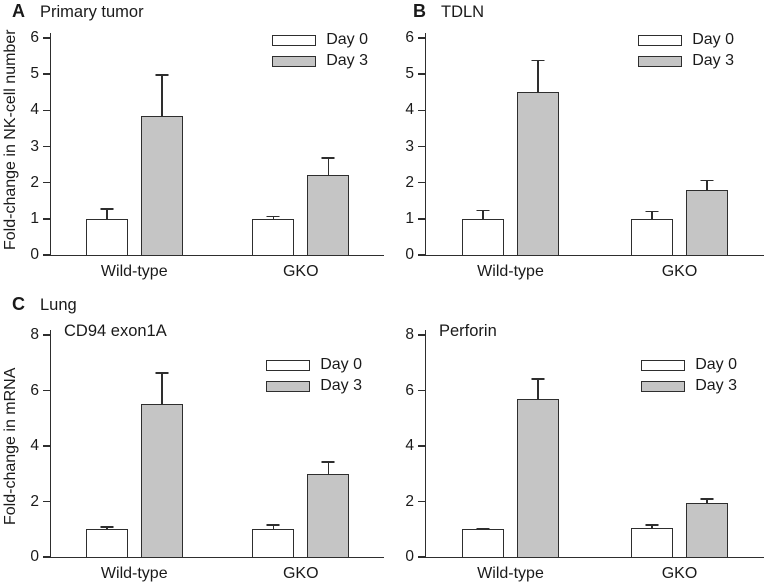 The height and width of the screenshot is (583, 771). I want to click on panel-header: A Primary tumor, so click(78, 11).